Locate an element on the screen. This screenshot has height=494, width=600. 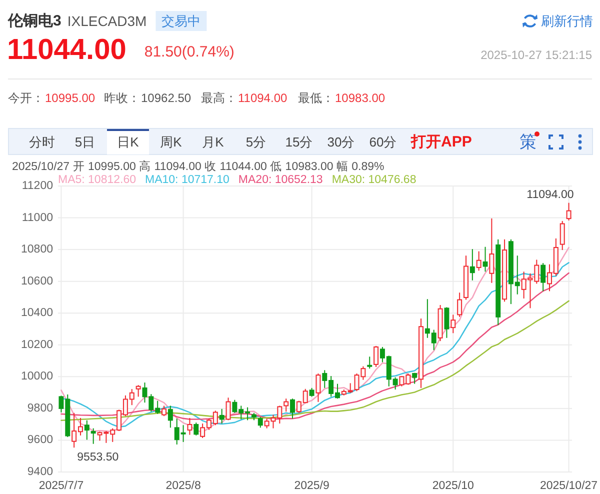
title: 伦铜电3 is located at coordinates (35, 21).